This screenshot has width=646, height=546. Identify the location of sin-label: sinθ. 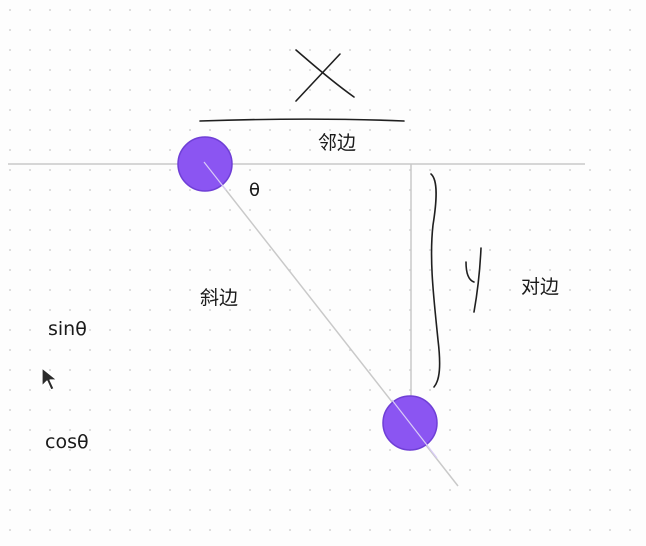
(67, 329).